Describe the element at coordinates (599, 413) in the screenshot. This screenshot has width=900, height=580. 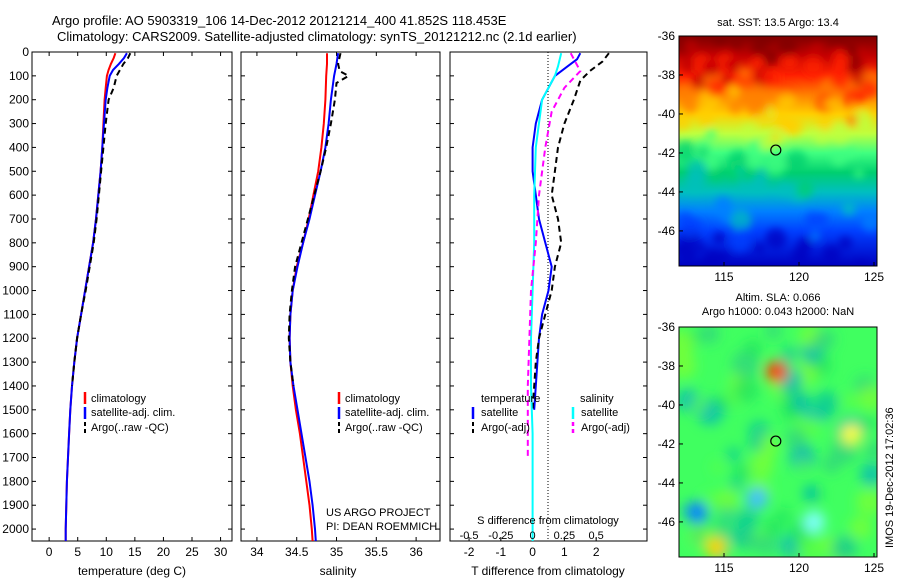
I see `legend-label-s-satellite: satellite` at that location.